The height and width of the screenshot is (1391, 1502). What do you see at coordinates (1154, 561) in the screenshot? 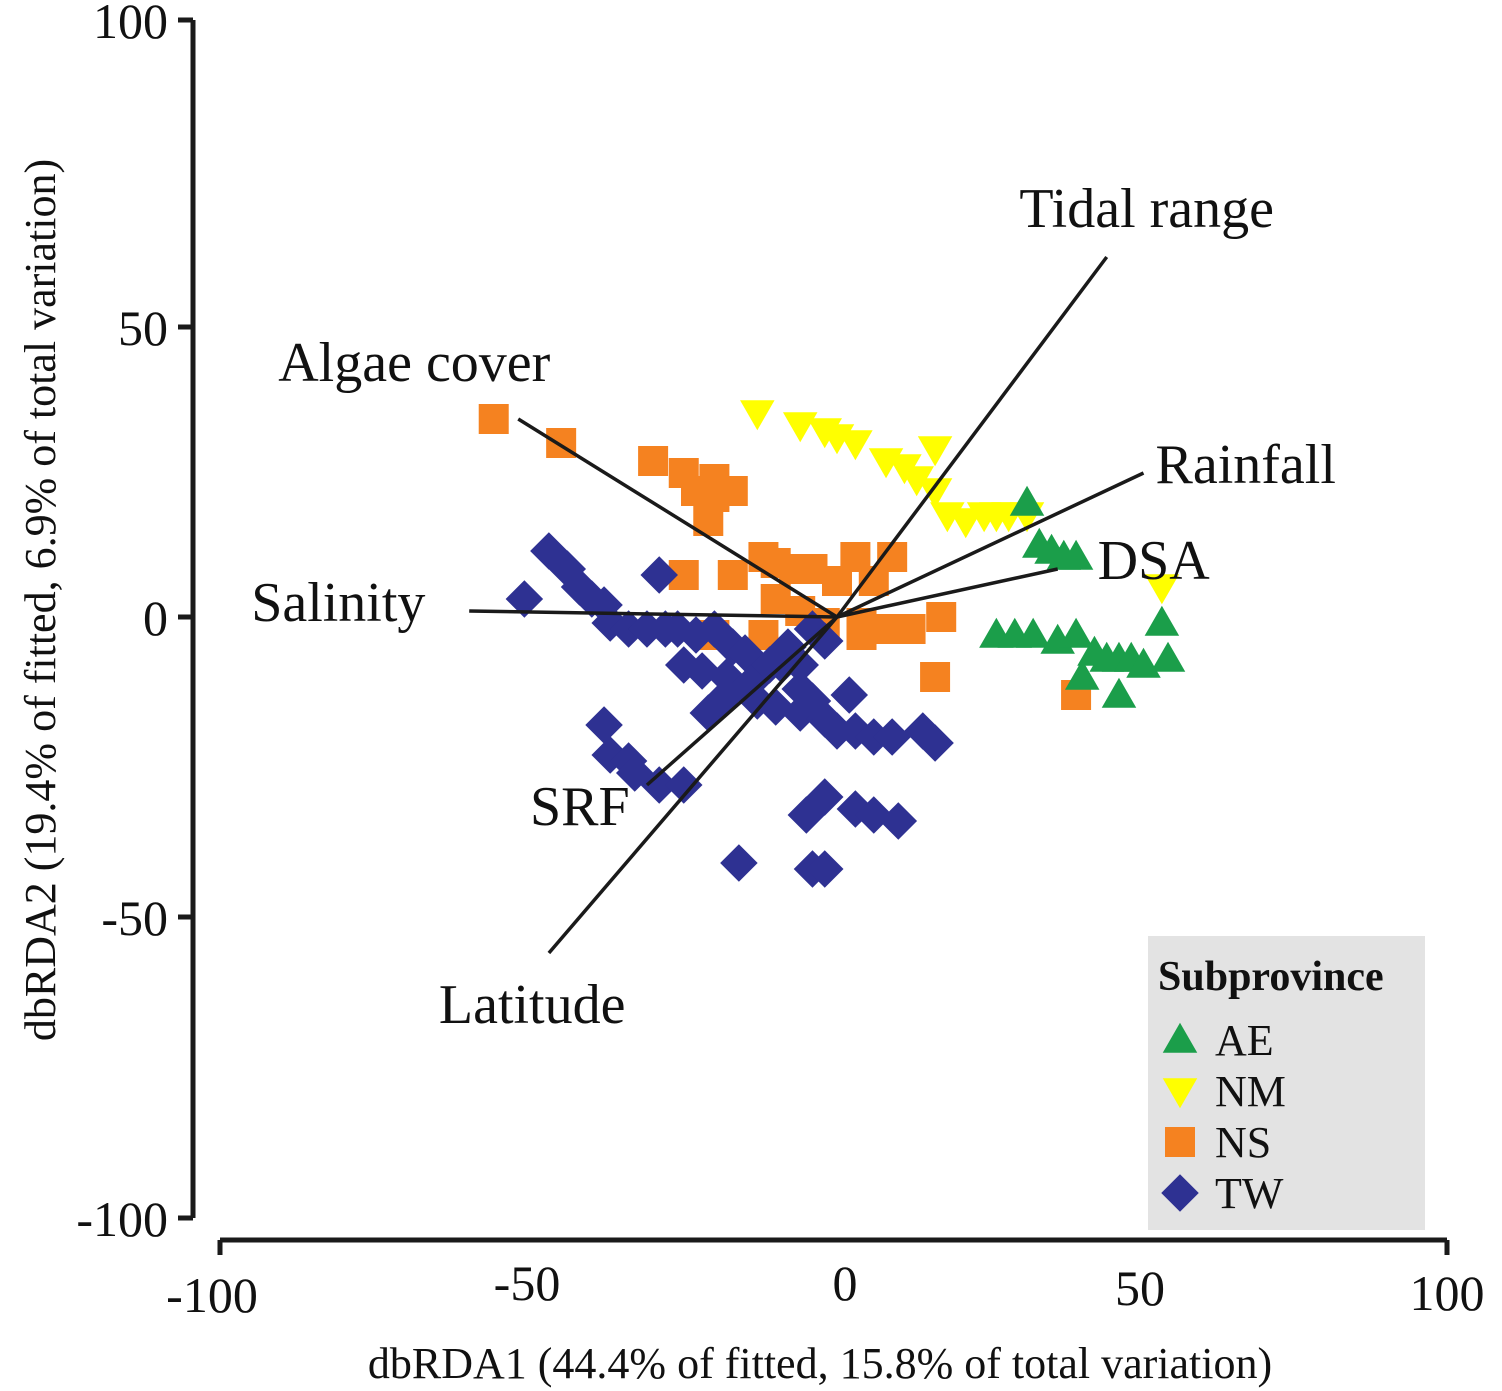
I see `vector-label: DSA` at bounding box center [1154, 561].